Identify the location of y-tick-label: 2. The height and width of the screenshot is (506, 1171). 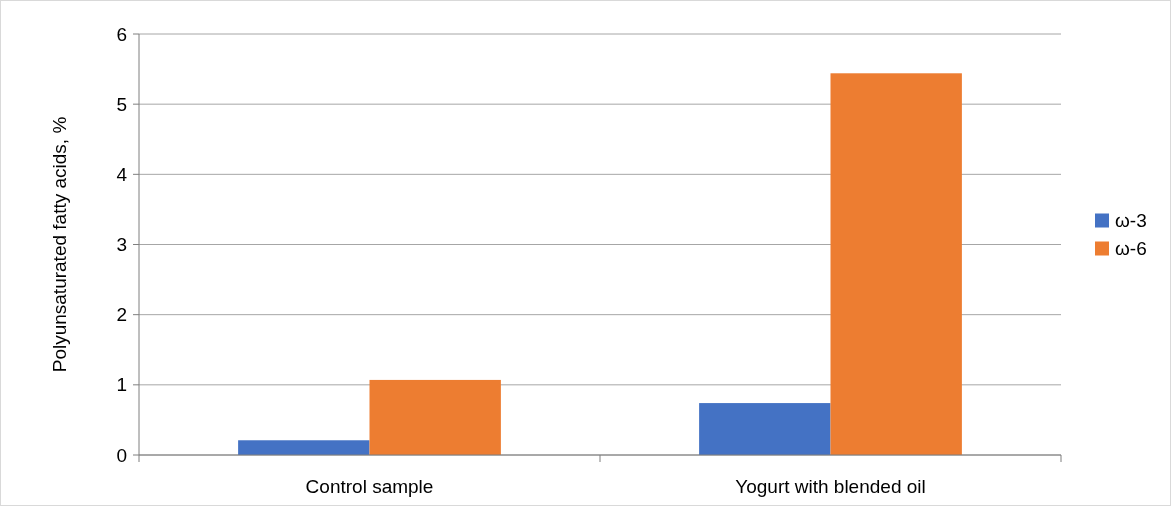
(121, 315).